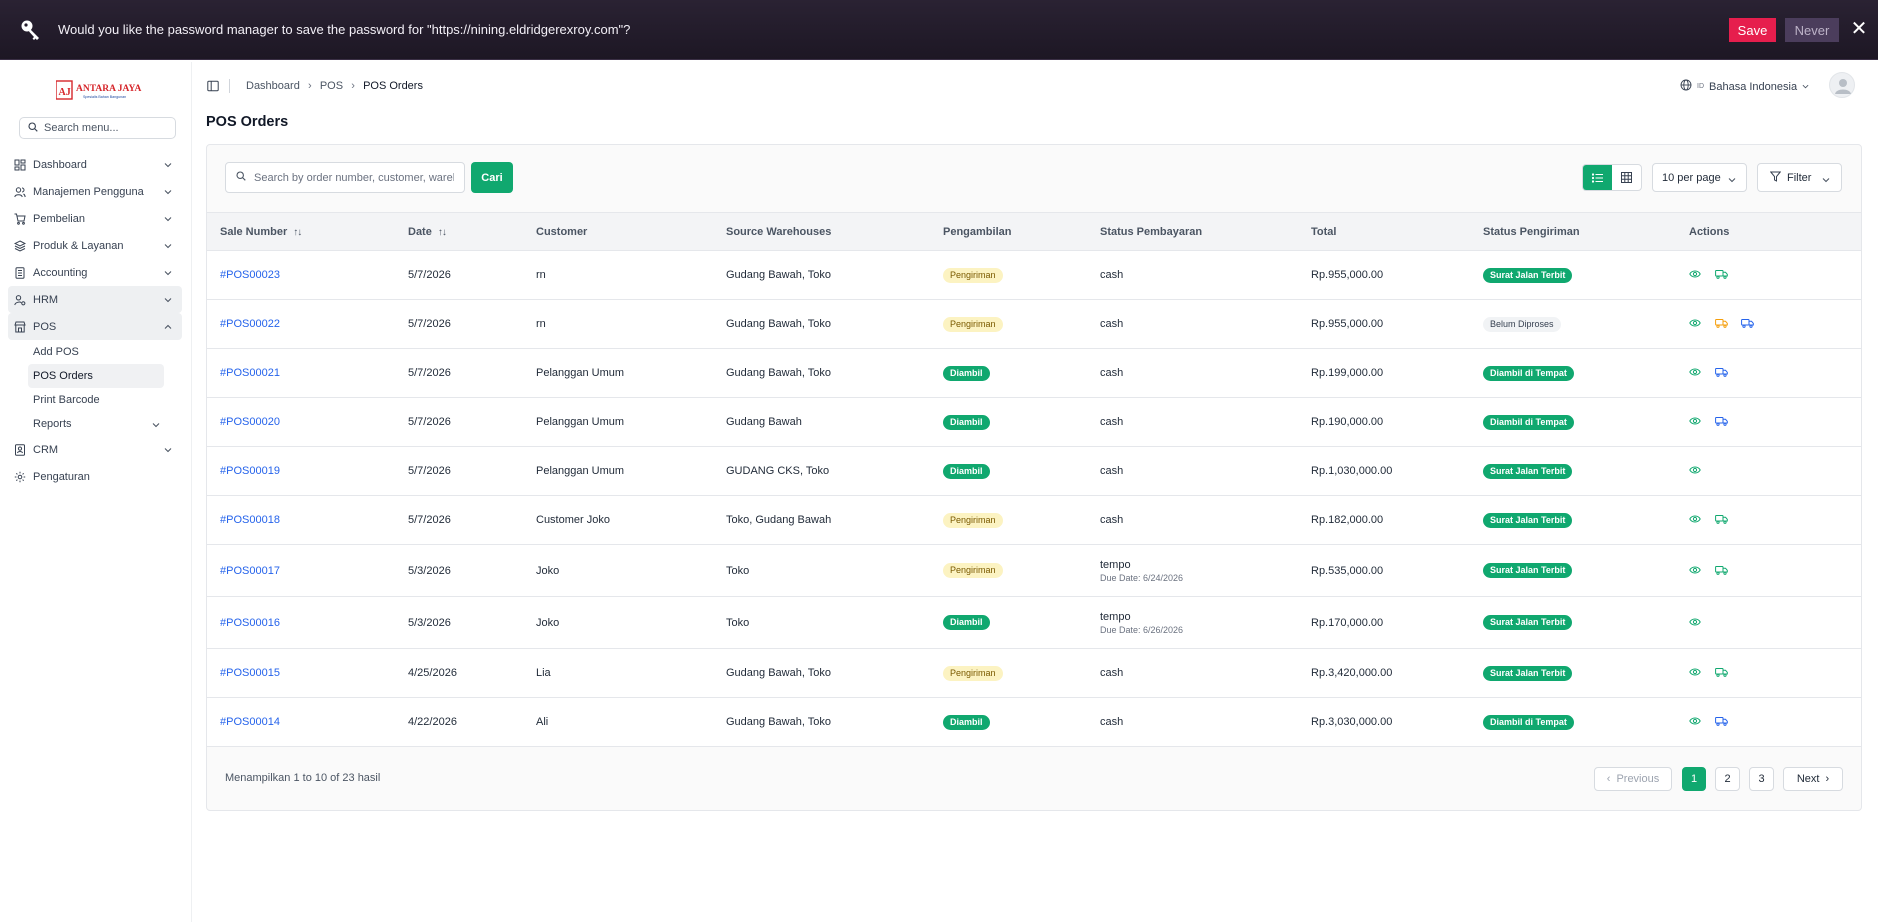 This screenshot has height=922, width=1878. Describe the element at coordinates (492, 177) in the screenshot. I see `search-button: Cari` at that location.